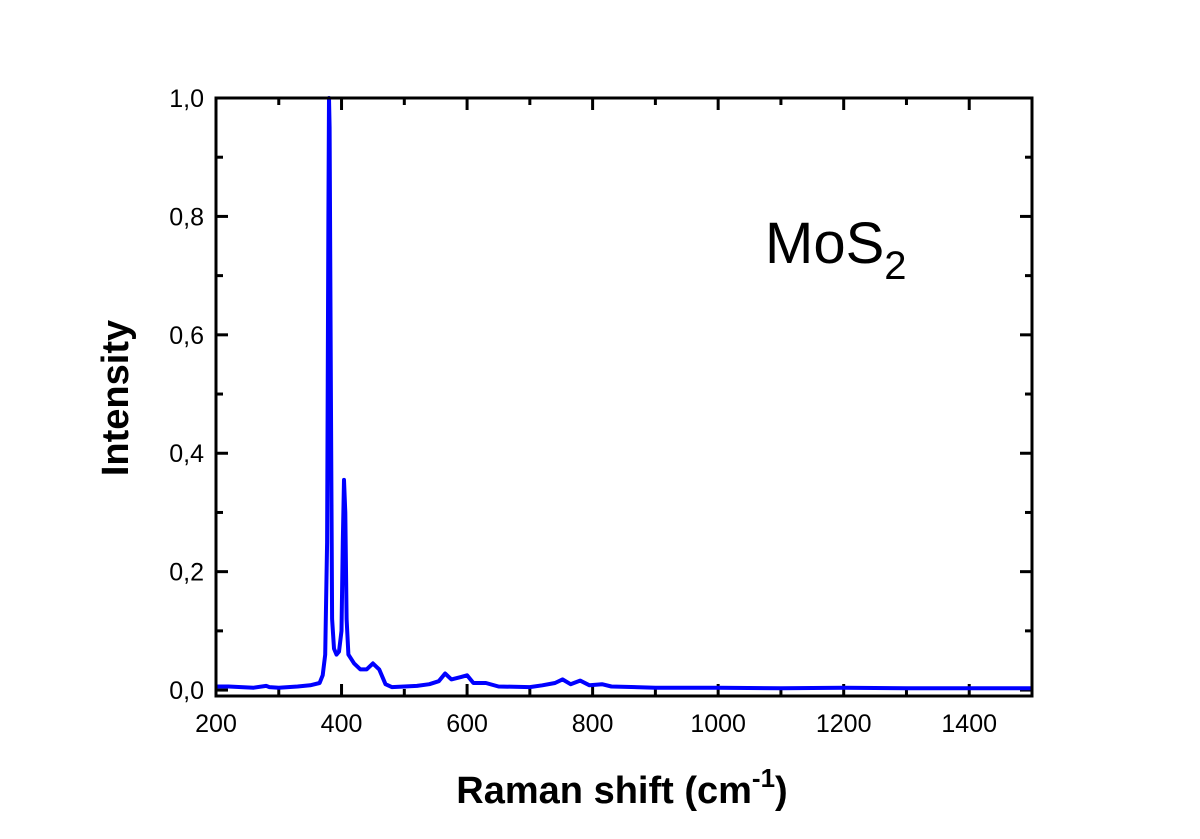  What do you see at coordinates (186, 573) in the screenshot?
I see `y-tick-label: 0,2` at bounding box center [186, 573].